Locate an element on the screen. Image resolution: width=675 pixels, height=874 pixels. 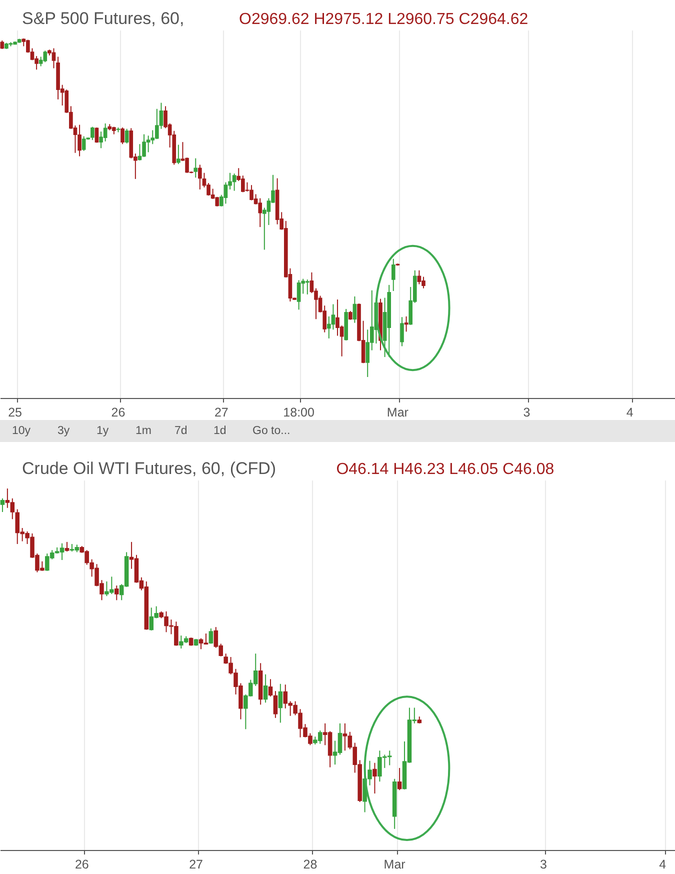
x-tick-label: 25 is located at coordinates (15, 413).